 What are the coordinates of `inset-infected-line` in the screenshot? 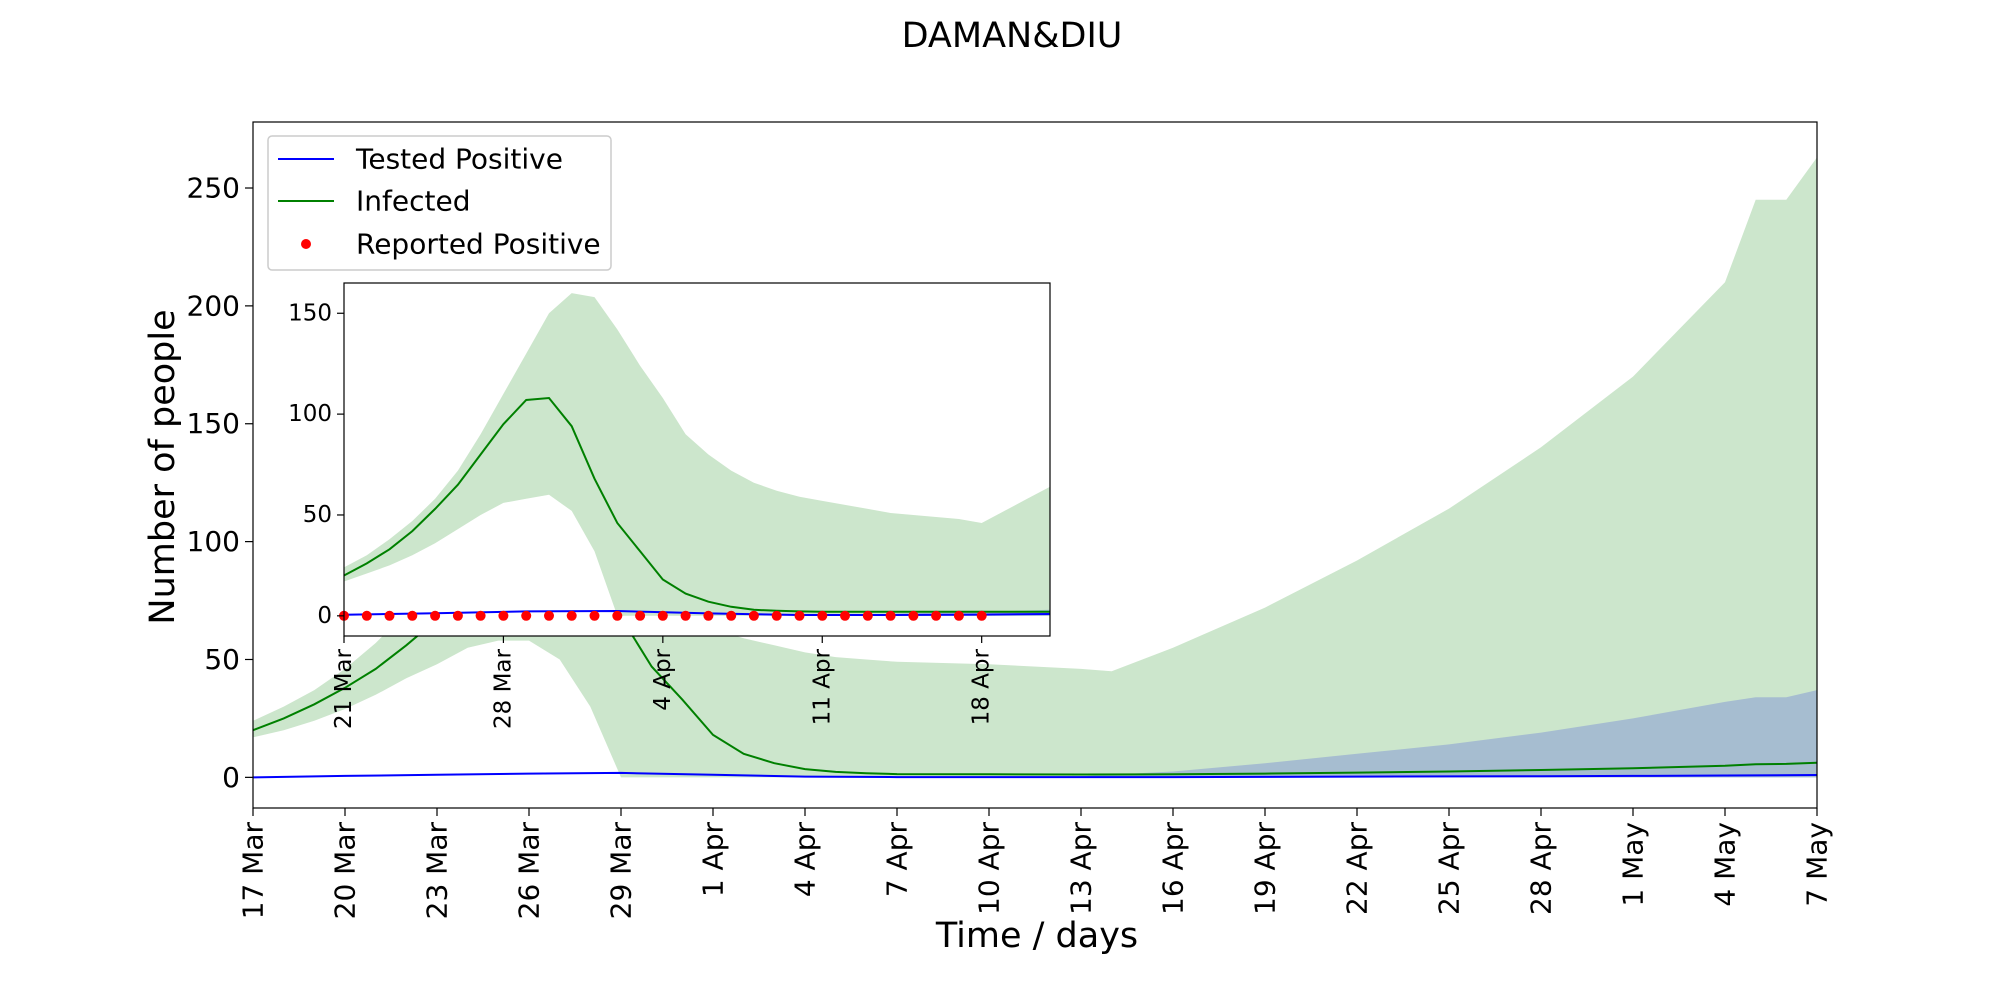 It's located at (696, 504).